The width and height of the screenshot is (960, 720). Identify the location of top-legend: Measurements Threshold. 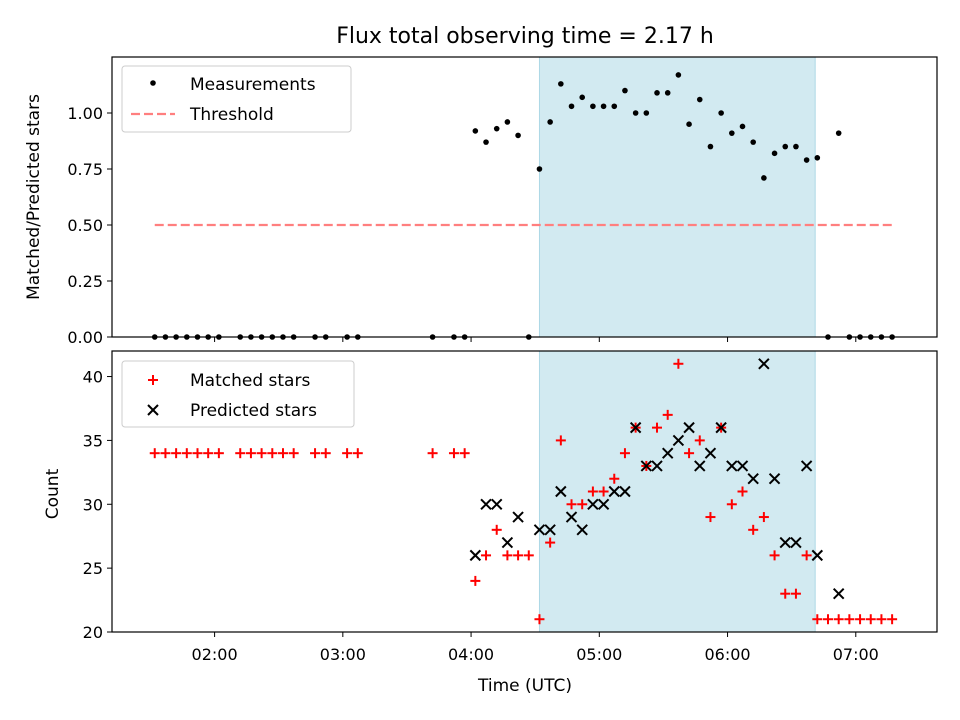
(236, 99).